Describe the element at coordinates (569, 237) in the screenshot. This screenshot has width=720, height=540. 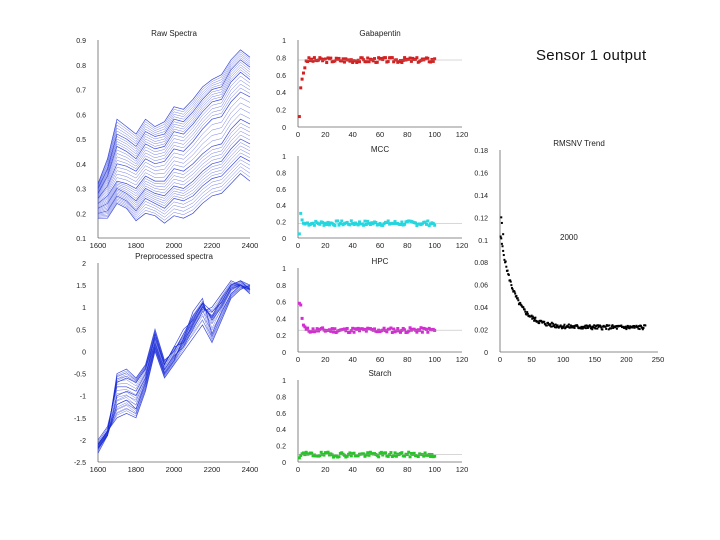
I see `chart-annotation: 2000` at that location.